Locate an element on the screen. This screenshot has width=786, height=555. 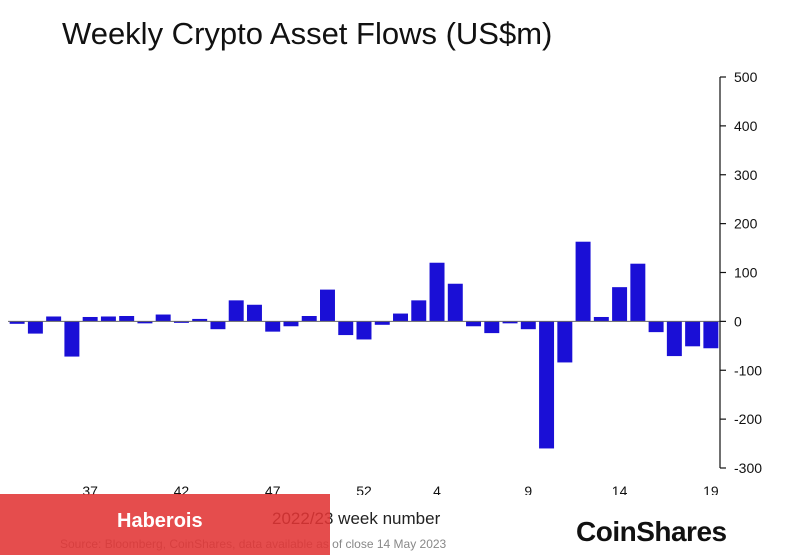
watermark-text: Haberois is located at coordinates (160, 521).